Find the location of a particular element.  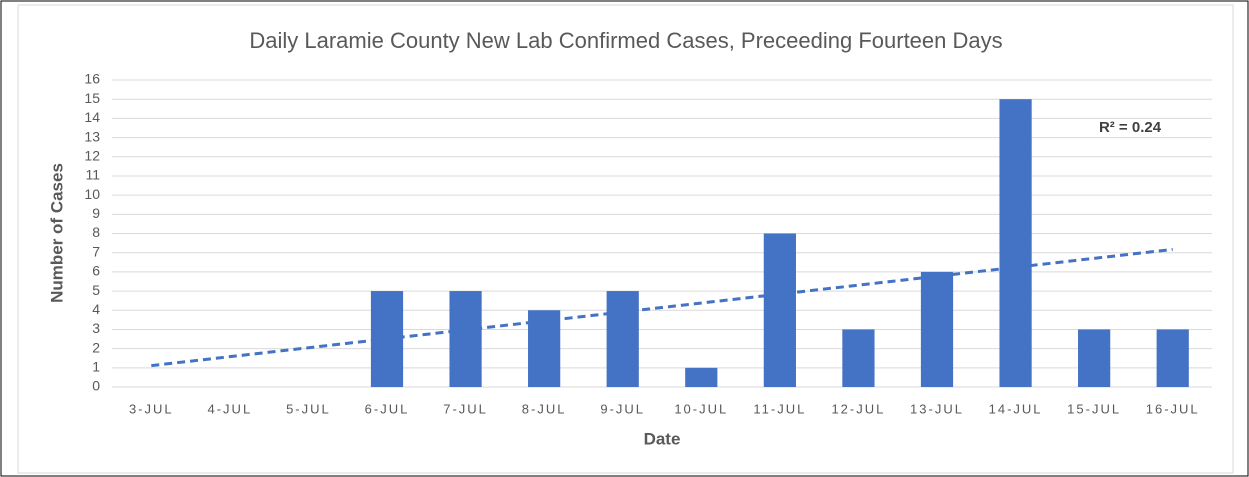

x-tick-label: 4-JUL is located at coordinates (230, 408).